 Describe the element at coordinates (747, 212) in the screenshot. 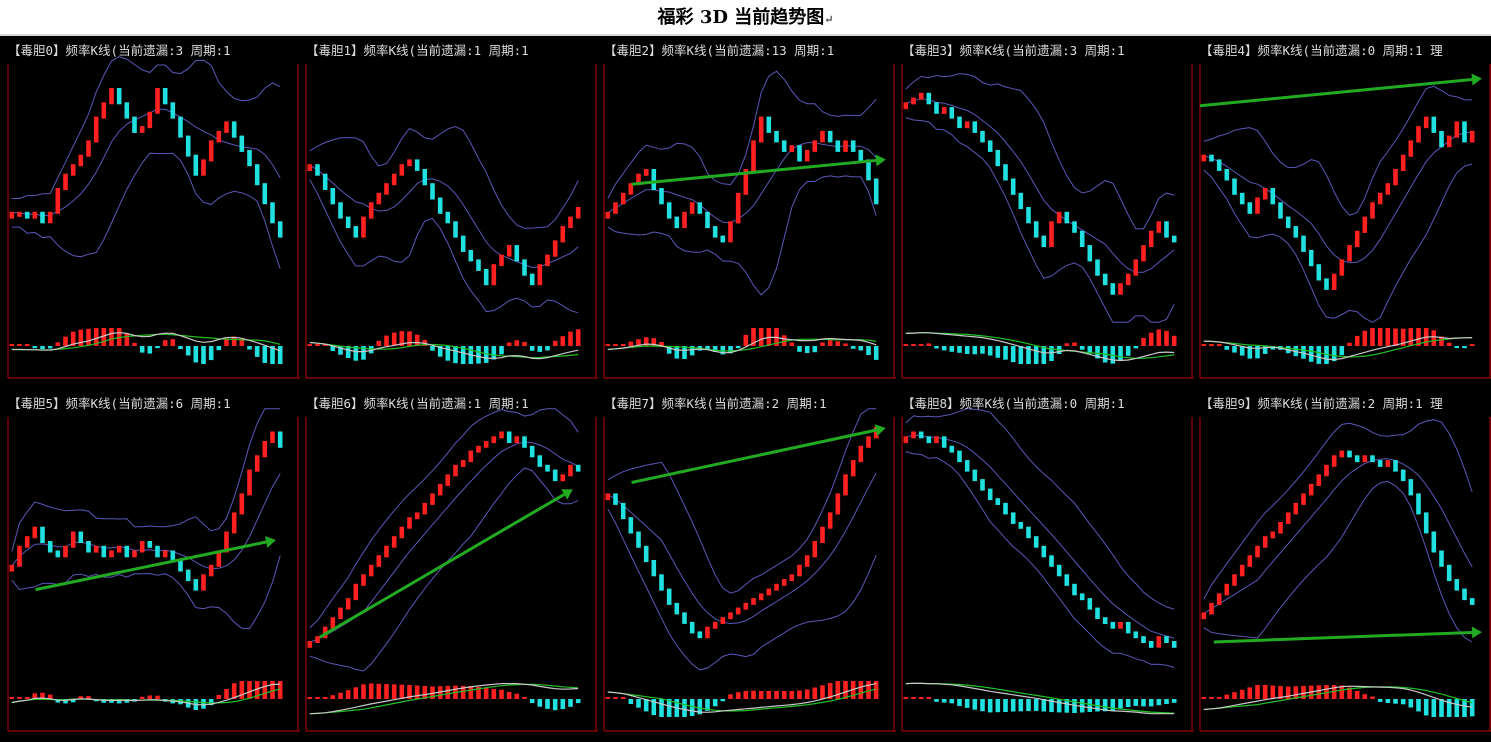

I see `chart-panel-2: 【毒胆2】频率K线(当前遗漏:13 周期:1` at that location.